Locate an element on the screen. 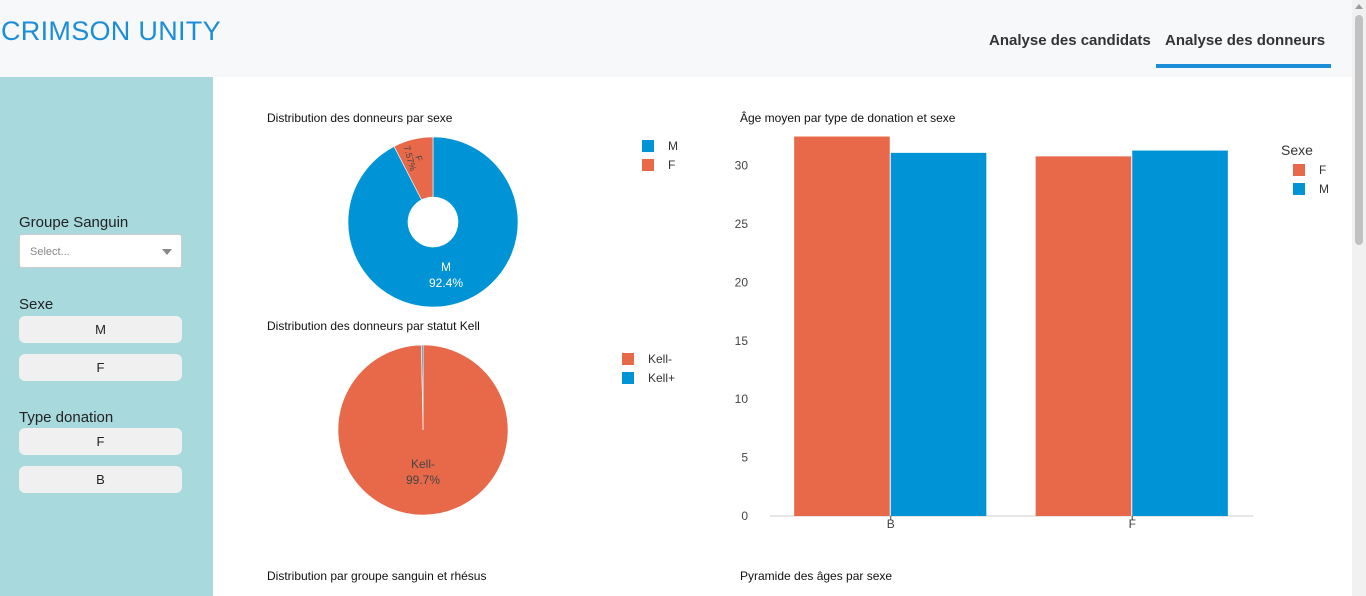 The width and height of the screenshot is (1366, 596). sex-pie-slice-m is located at coordinates (433, 222).